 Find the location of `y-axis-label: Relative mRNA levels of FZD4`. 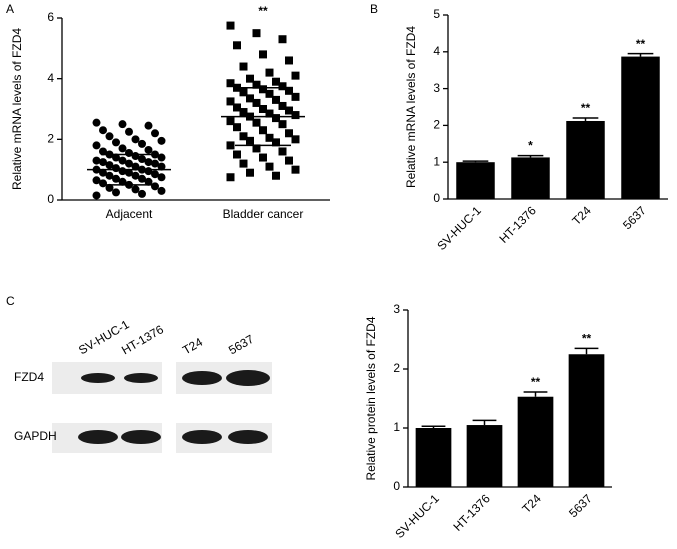

y-axis-label: Relative mRNA levels of FZD4 is located at coordinates (411, 107).